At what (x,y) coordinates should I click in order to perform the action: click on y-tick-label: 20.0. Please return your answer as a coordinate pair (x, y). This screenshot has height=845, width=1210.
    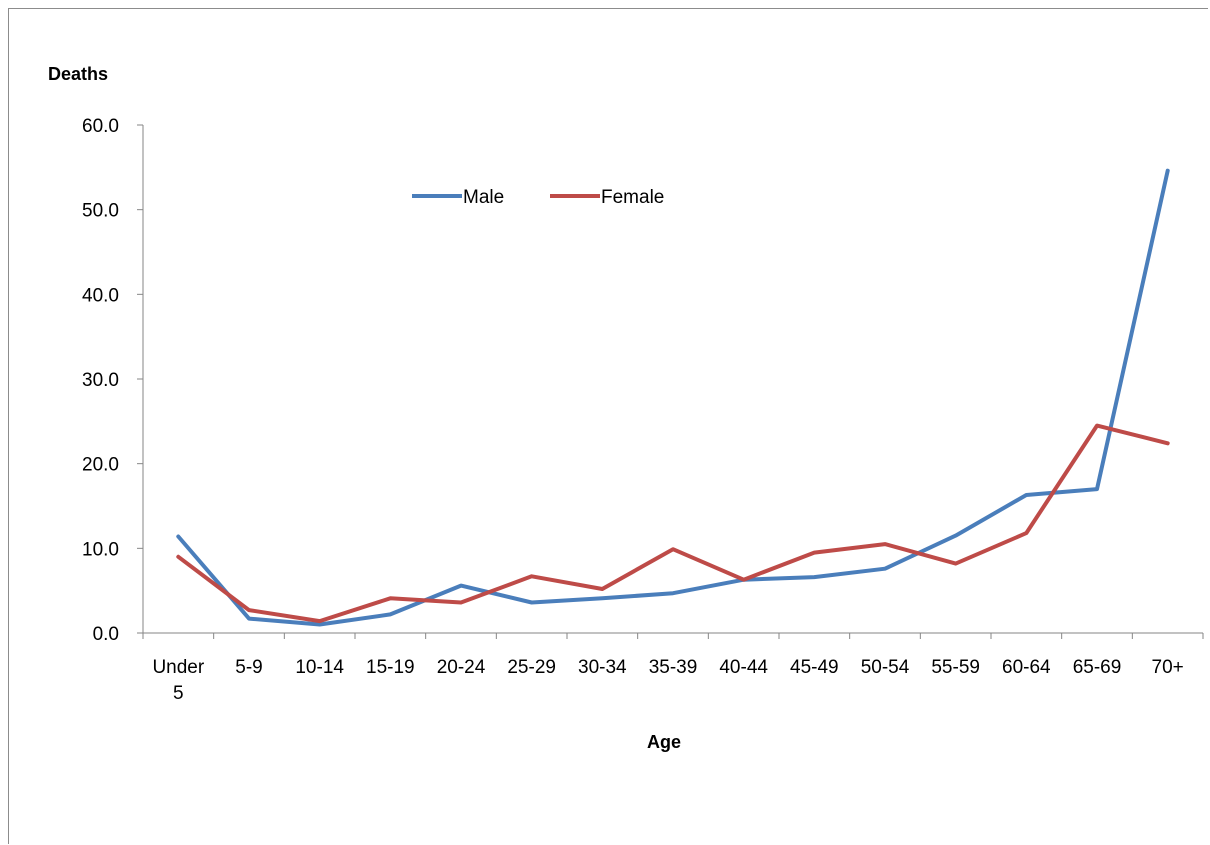
    Looking at the image, I should click on (100, 465).